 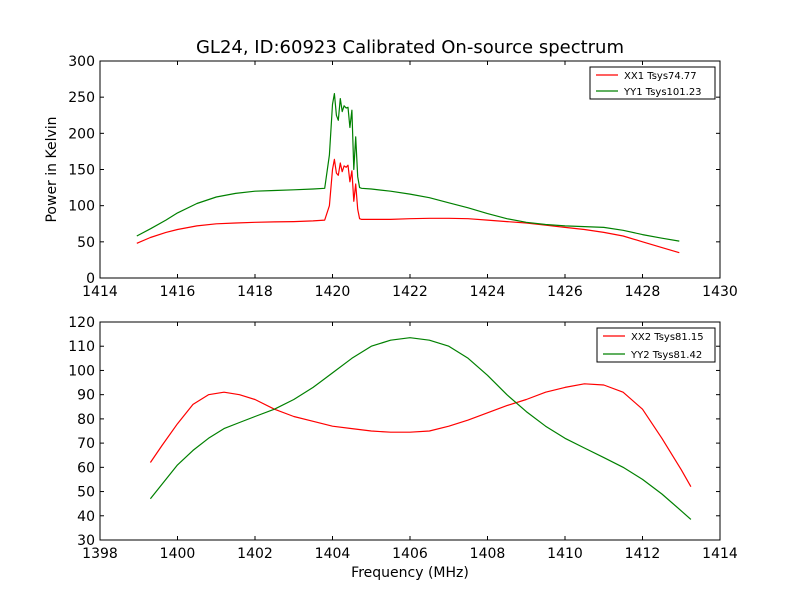 I want to click on x-tick-label: 1408, so click(x=488, y=554).